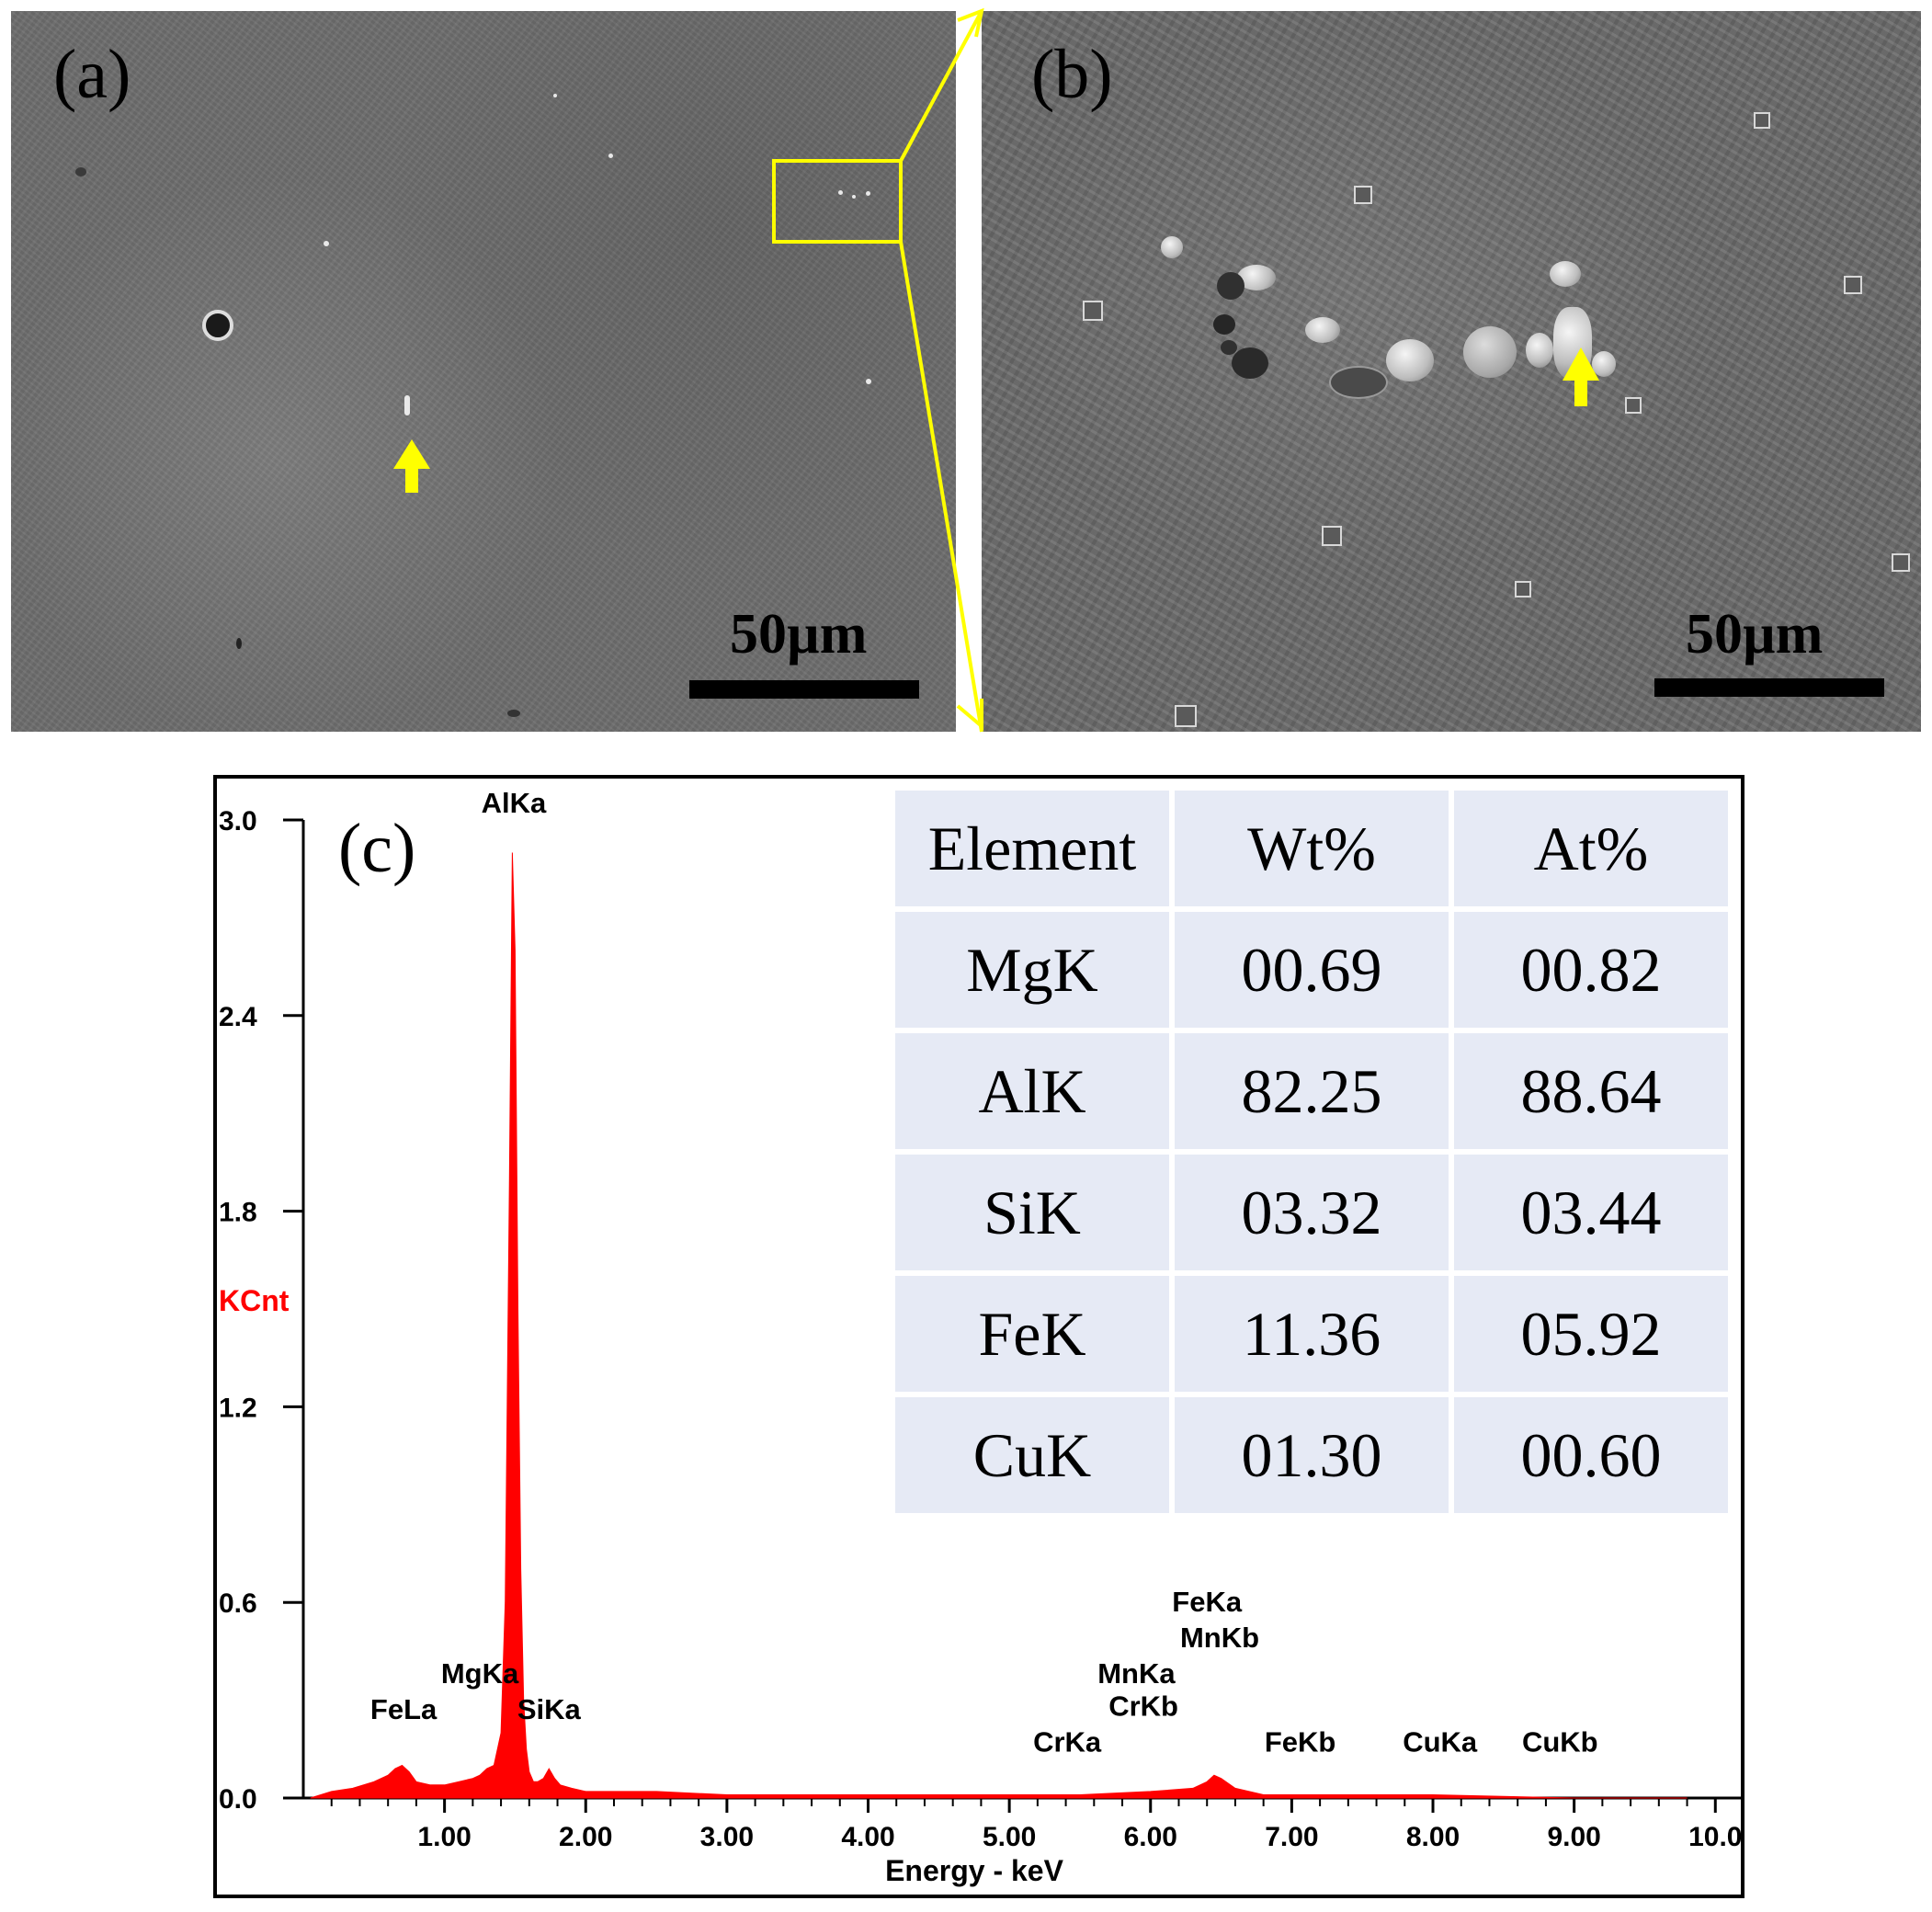 The image size is (1932, 1912). I want to click on zoom-connector-top, so click(941, 86).